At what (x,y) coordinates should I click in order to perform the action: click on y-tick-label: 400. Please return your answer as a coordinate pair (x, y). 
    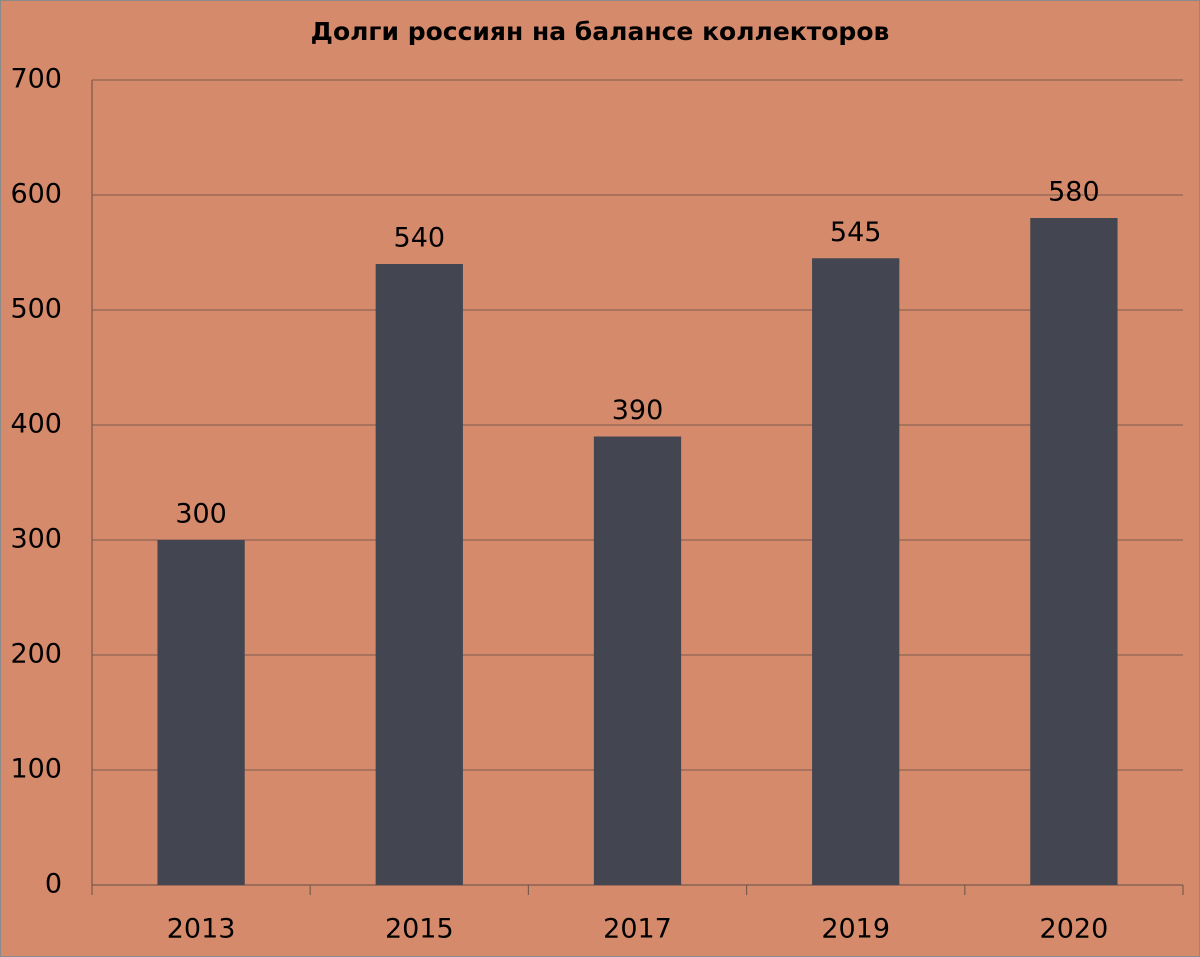
    Looking at the image, I should click on (36, 424).